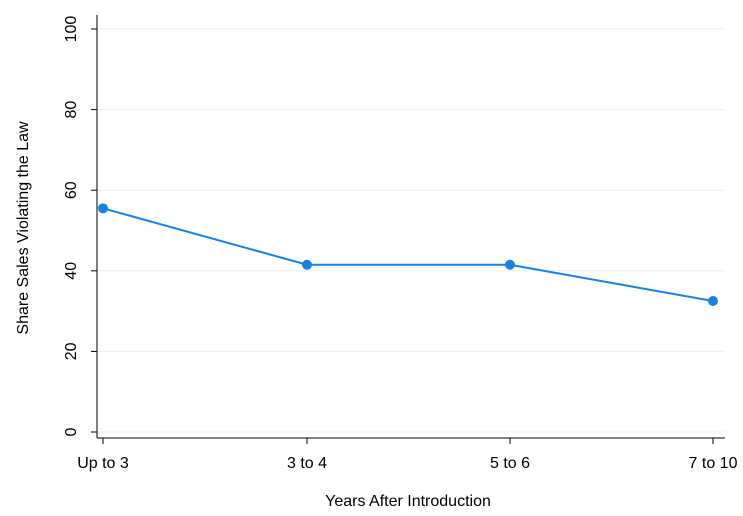  I want to click on x-axis-label: Years After Introduction, so click(408, 501).